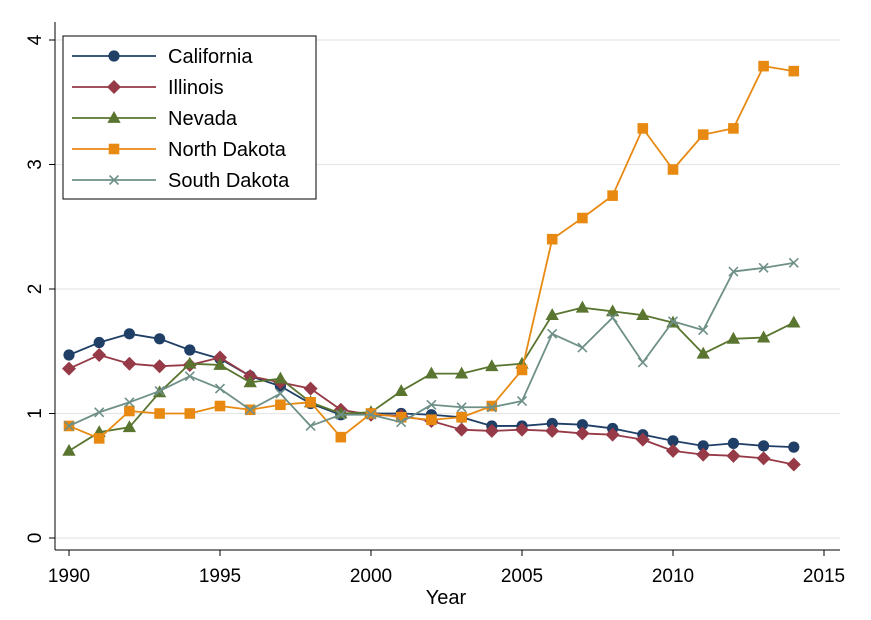 Image resolution: width=871 pixels, height=620 pixels. I want to click on x-tick-label: 1990, so click(69, 576).